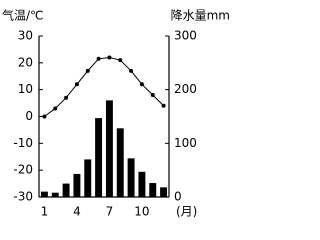  What do you see at coordinates (77, 212) in the screenshot?
I see `x-tick-label: 4` at bounding box center [77, 212].